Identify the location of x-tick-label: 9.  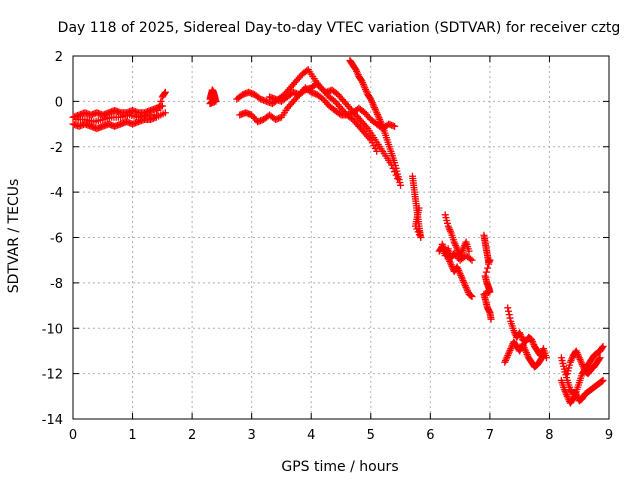
(609, 435).